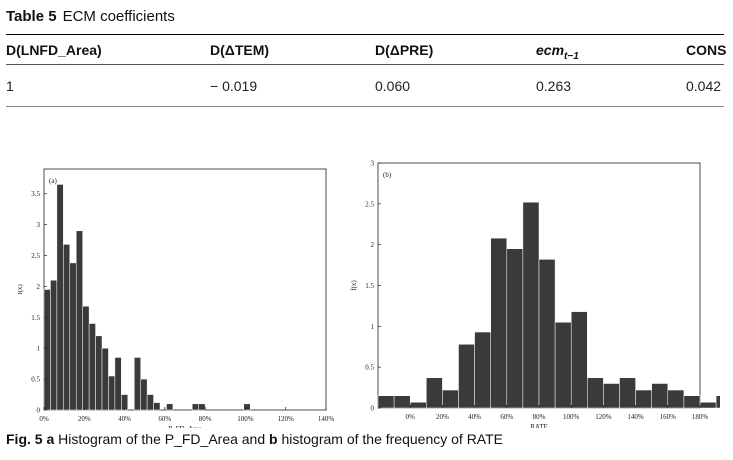 The width and height of the screenshot is (733, 460). Describe the element at coordinates (393, 86) in the screenshot. I see `cell-delta-pre: 0.060` at that location.